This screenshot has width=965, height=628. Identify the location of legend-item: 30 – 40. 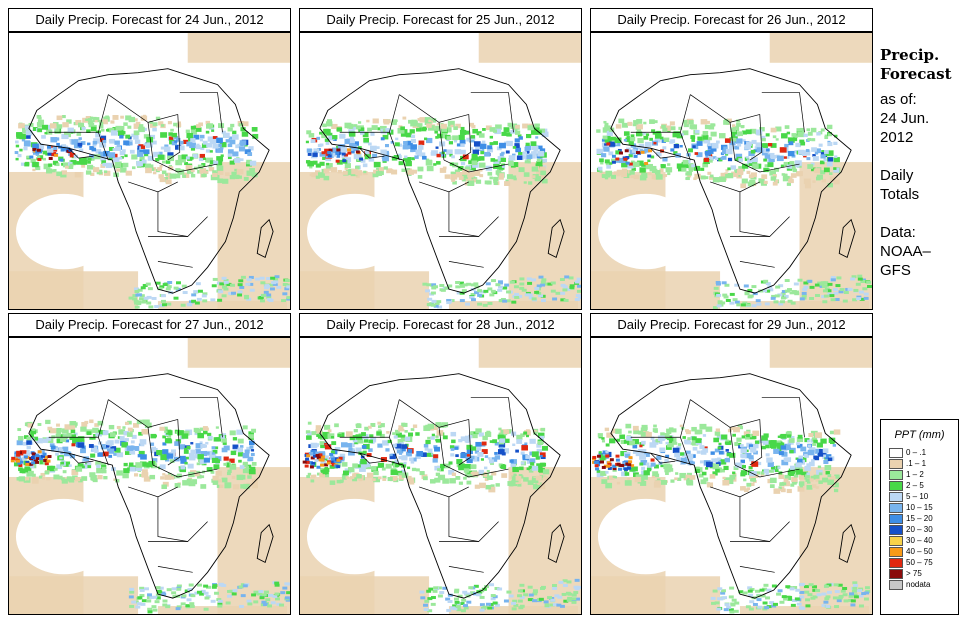
(923, 540).